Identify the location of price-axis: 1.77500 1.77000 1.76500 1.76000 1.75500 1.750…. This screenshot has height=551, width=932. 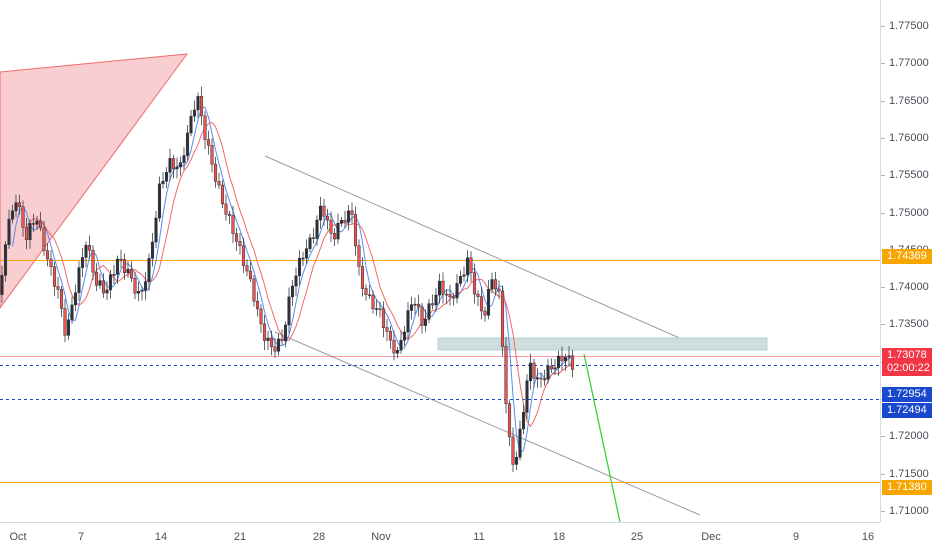
(906, 261).